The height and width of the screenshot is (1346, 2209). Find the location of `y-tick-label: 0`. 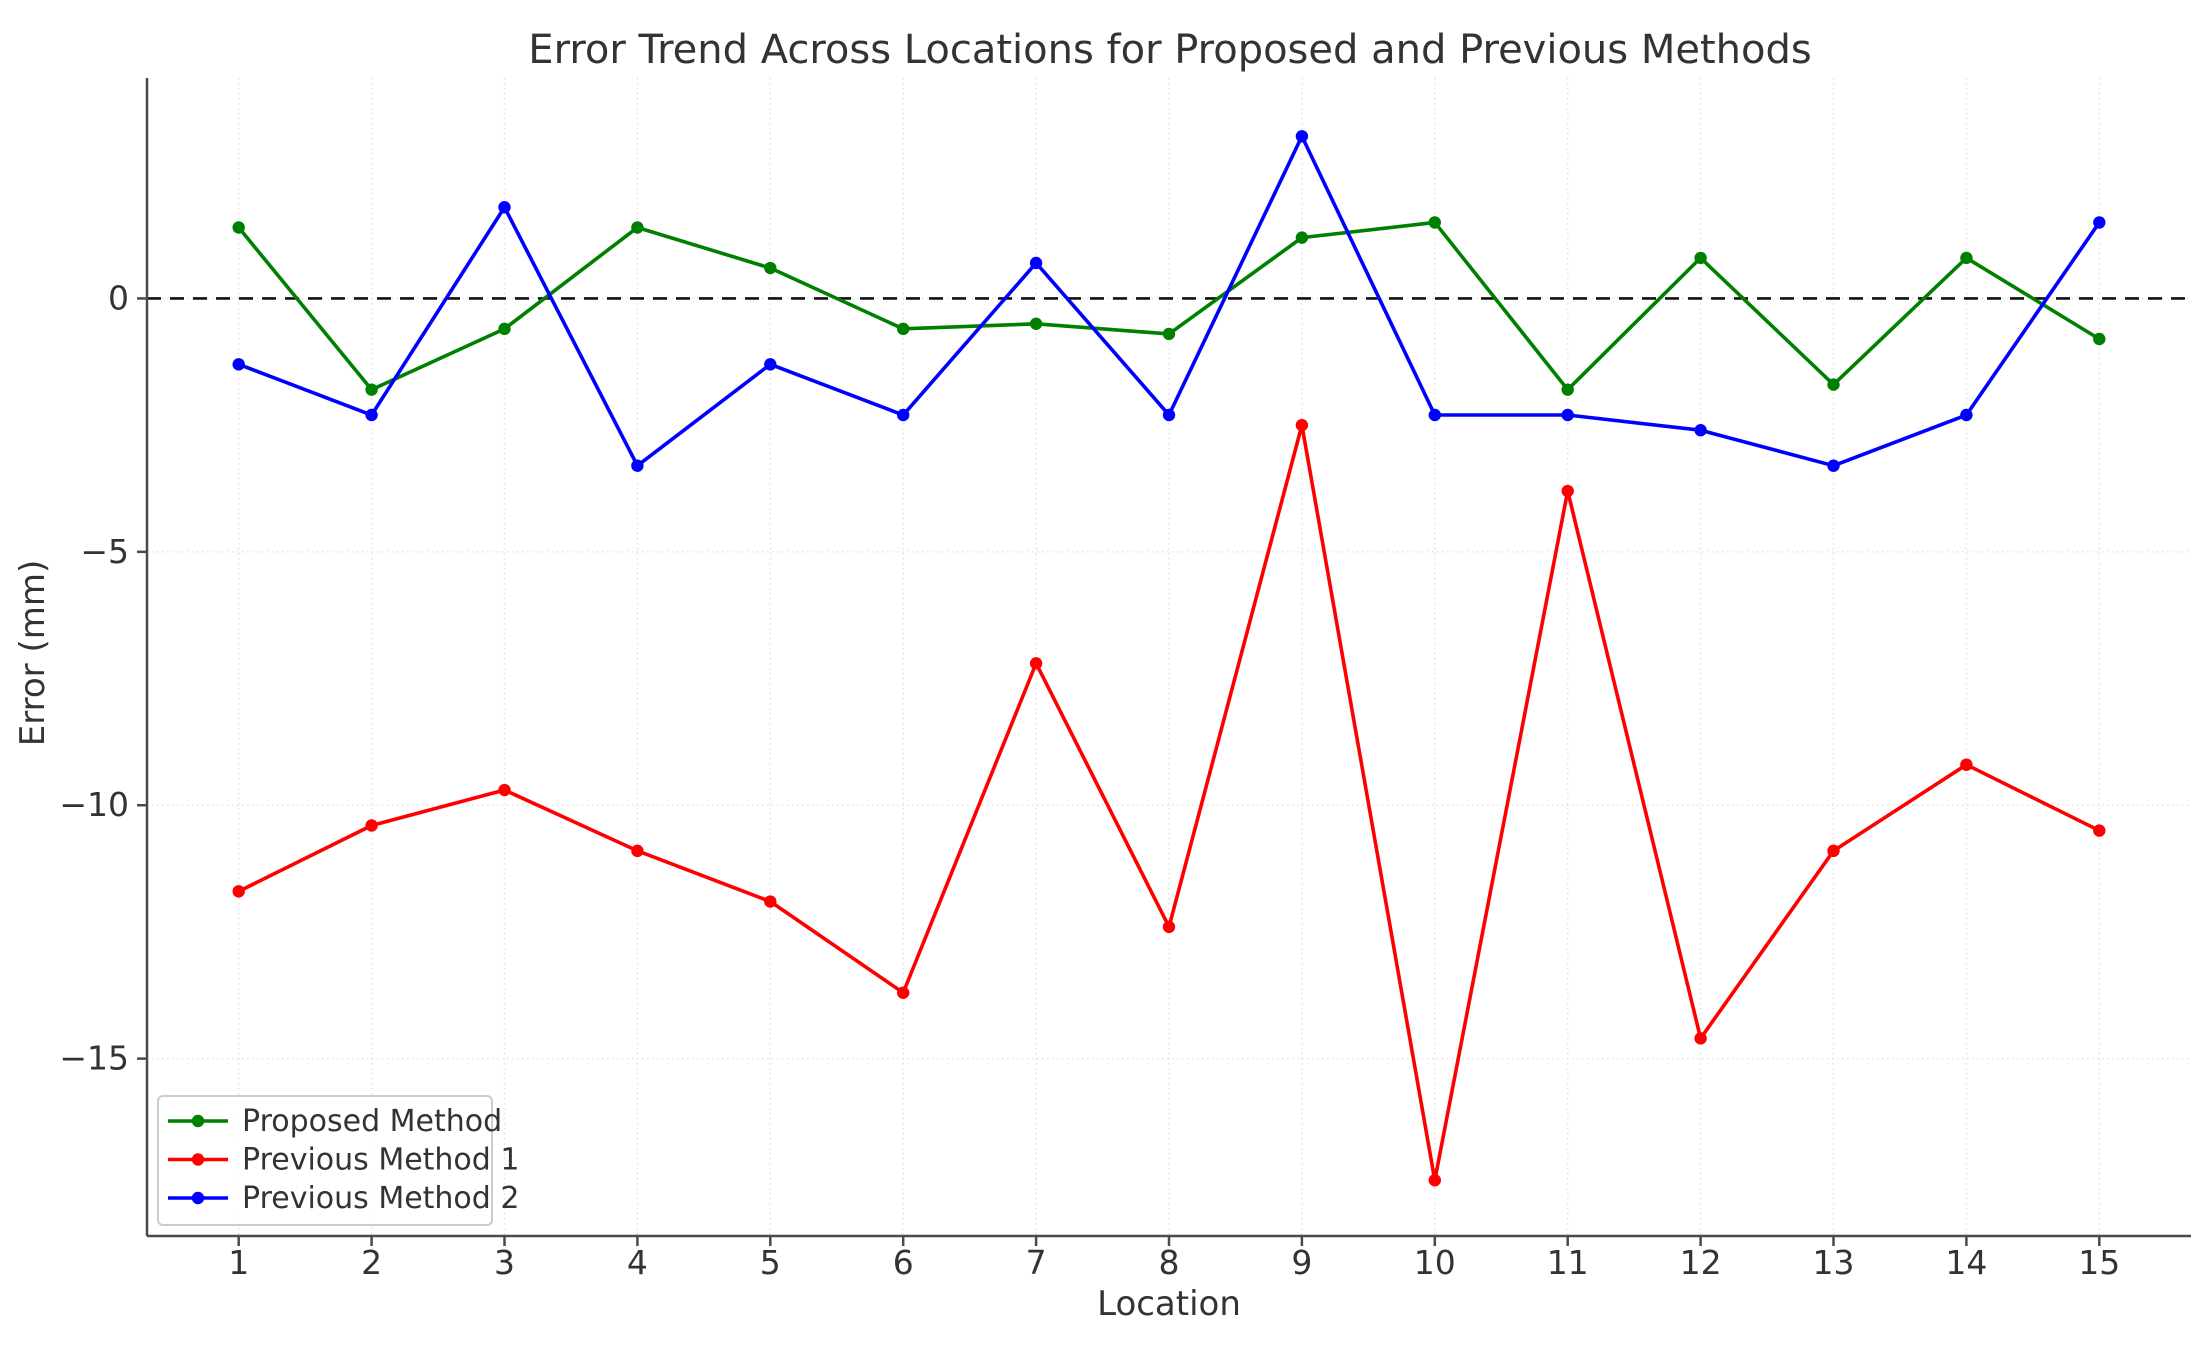

y-tick-label: 0 is located at coordinates (118, 297).